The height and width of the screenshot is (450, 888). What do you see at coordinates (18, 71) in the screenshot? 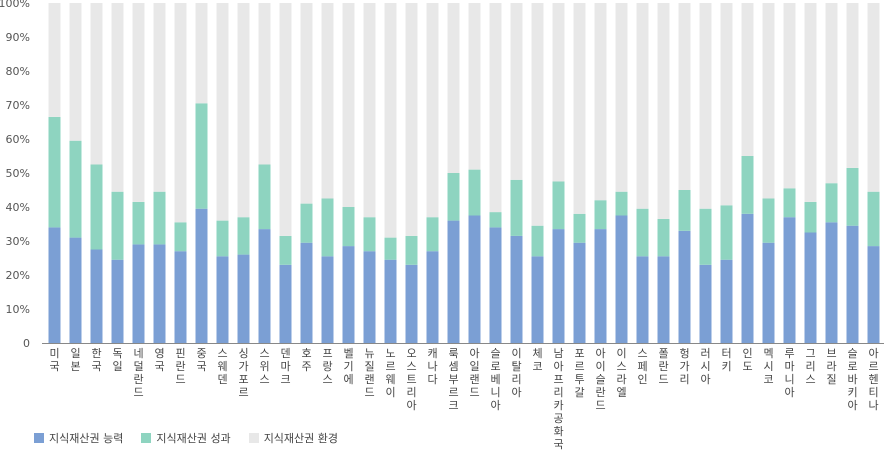
I see `y-tick-label: 80%` at bounding box center [18, 71].